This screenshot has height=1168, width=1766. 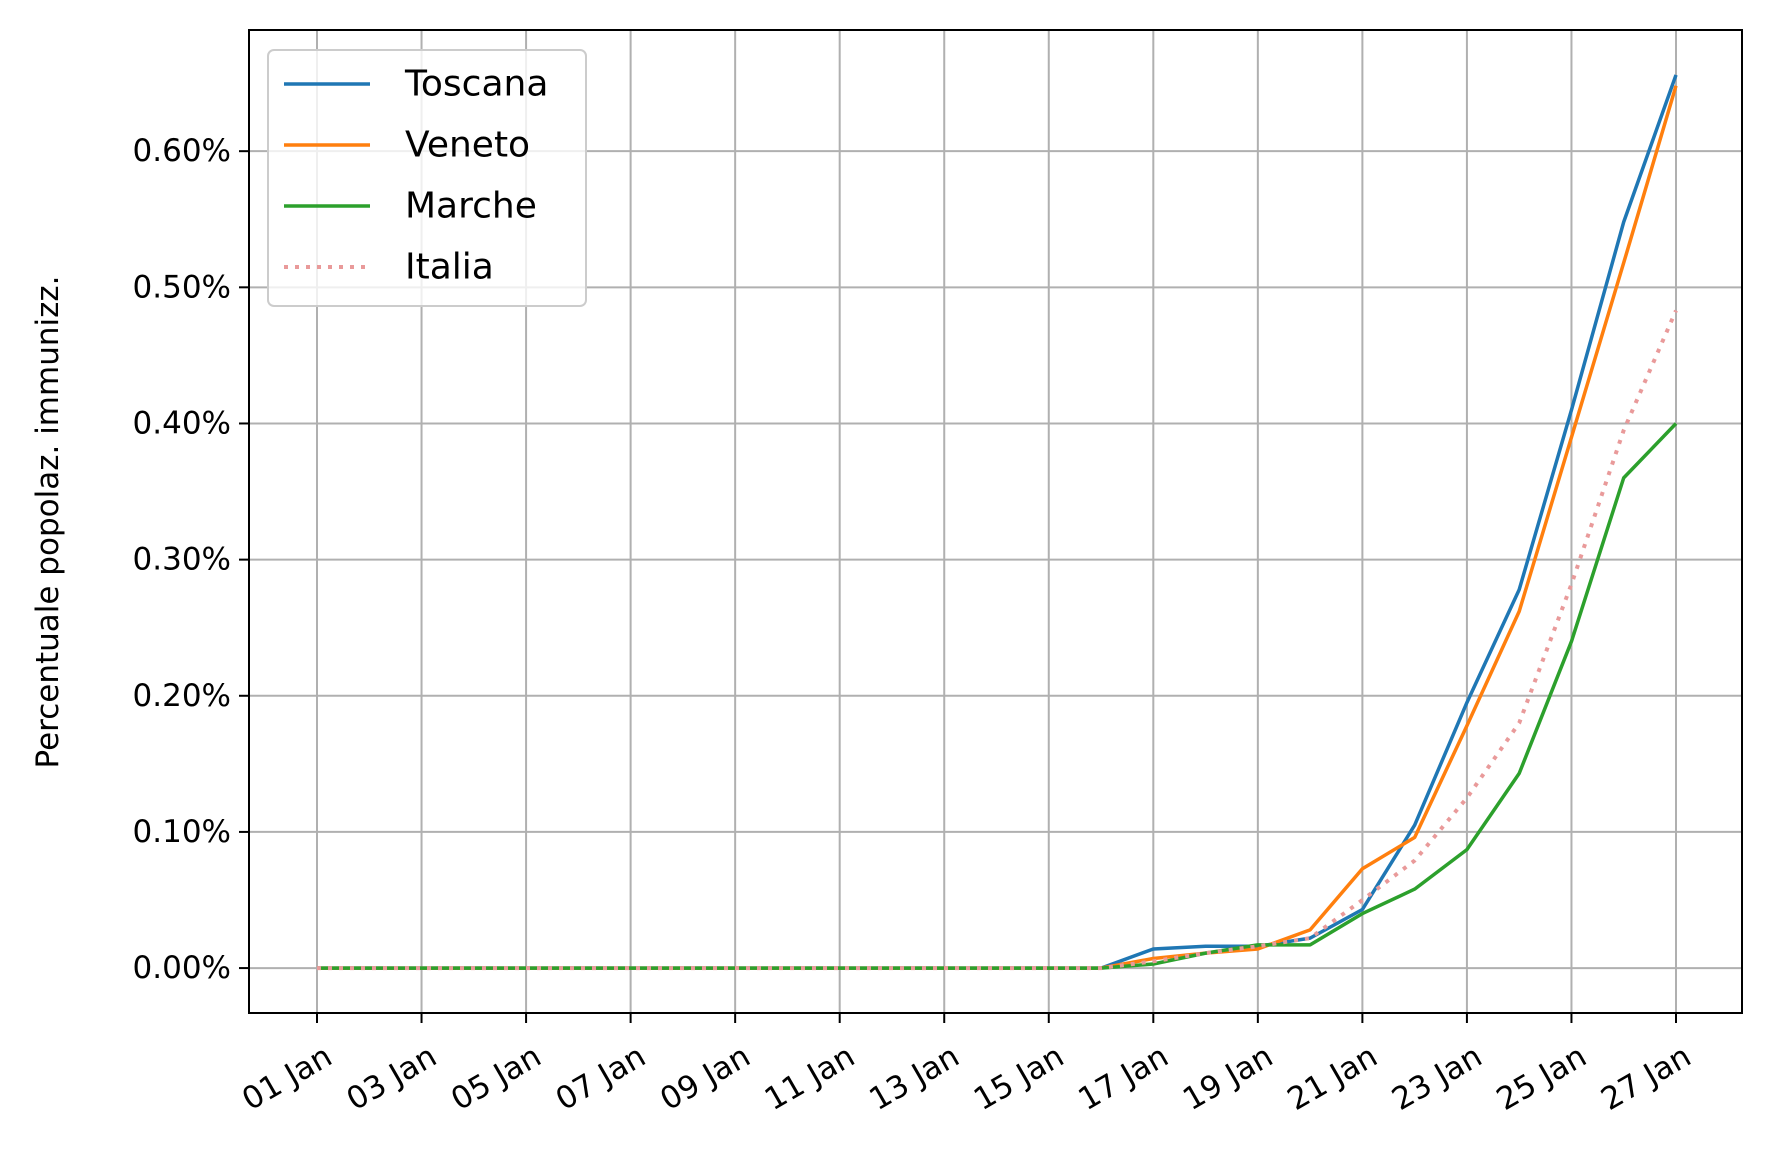 I want to click on y-tick-label: 0.60%, so click(x=182, y=151).